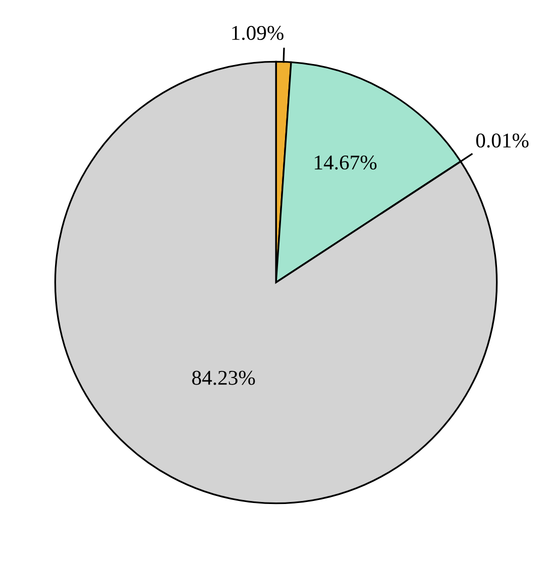 The width and height of the screenshot is (552, 565). Describe the element at coordinates (345, 162) in the screenshot. I see `data-label: 14.67%` at that location.